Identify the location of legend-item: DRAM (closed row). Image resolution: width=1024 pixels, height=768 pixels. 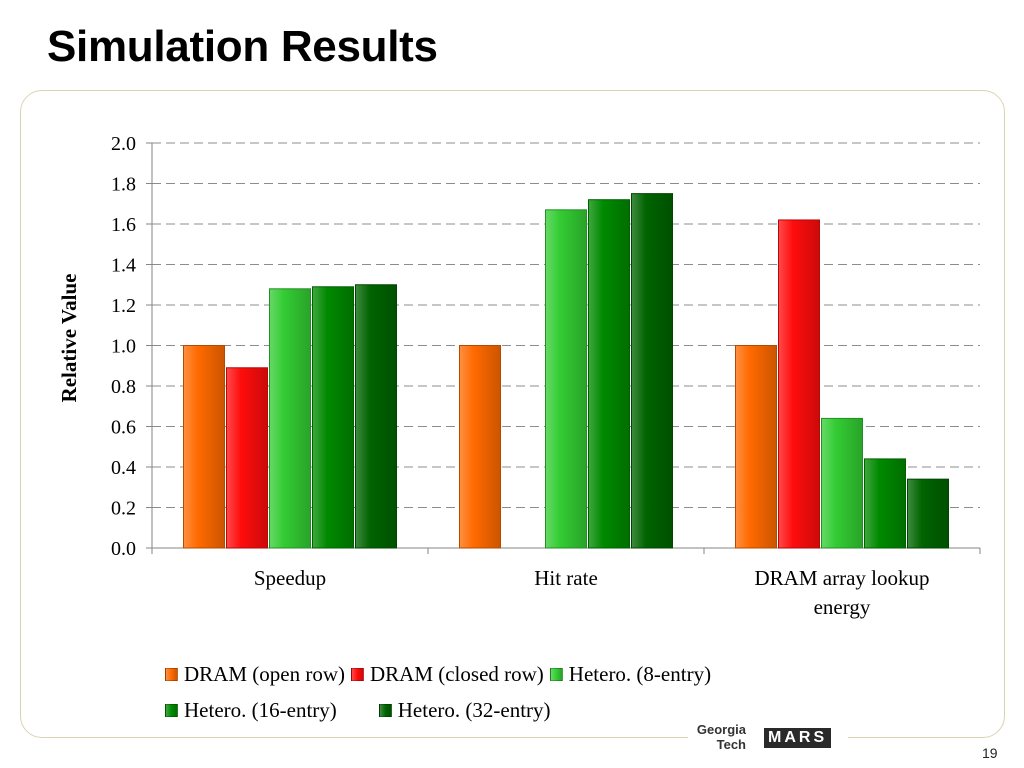
(447, 674).